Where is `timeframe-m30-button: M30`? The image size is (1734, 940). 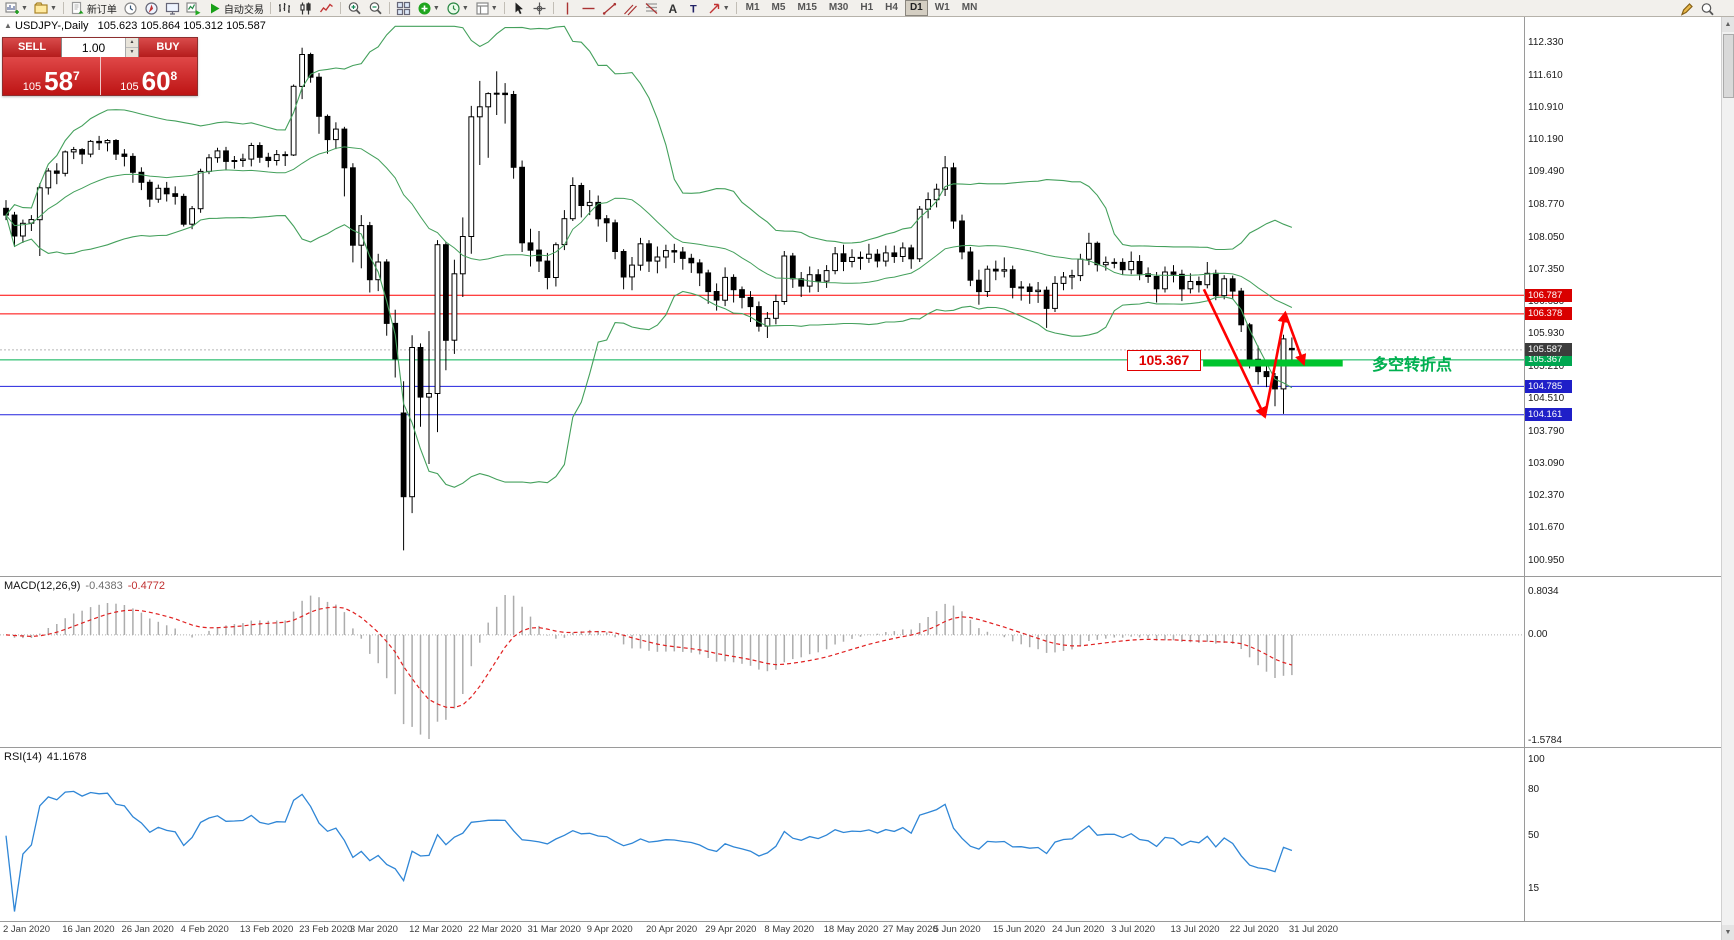 timeframe-m30-button: M30 is located at coordinates (838, 7).